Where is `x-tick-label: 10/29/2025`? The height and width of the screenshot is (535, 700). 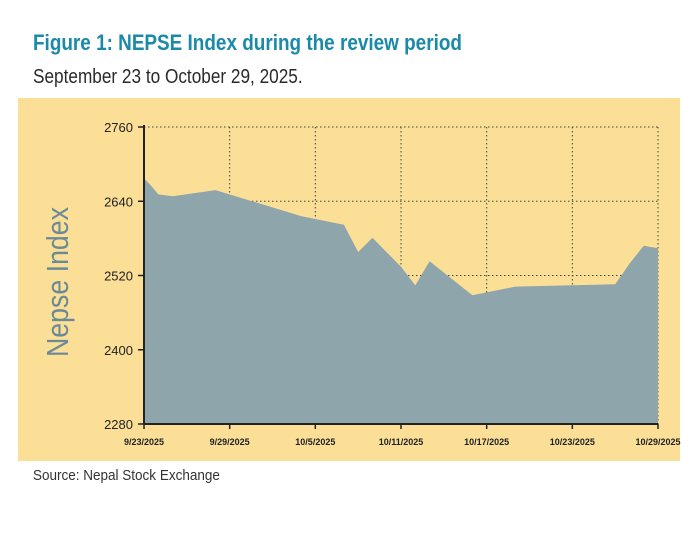 x-tick-label: 10/29/2025 is located at coordinates (657, 442).